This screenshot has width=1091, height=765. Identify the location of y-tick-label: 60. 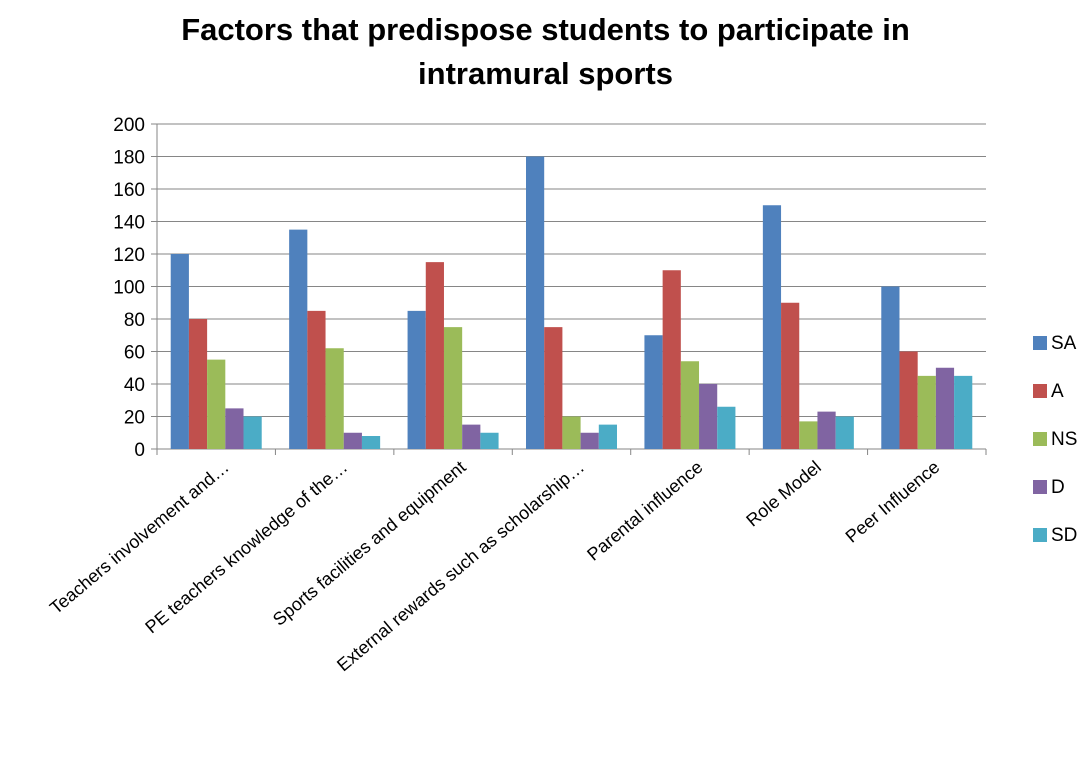
(134, 353).